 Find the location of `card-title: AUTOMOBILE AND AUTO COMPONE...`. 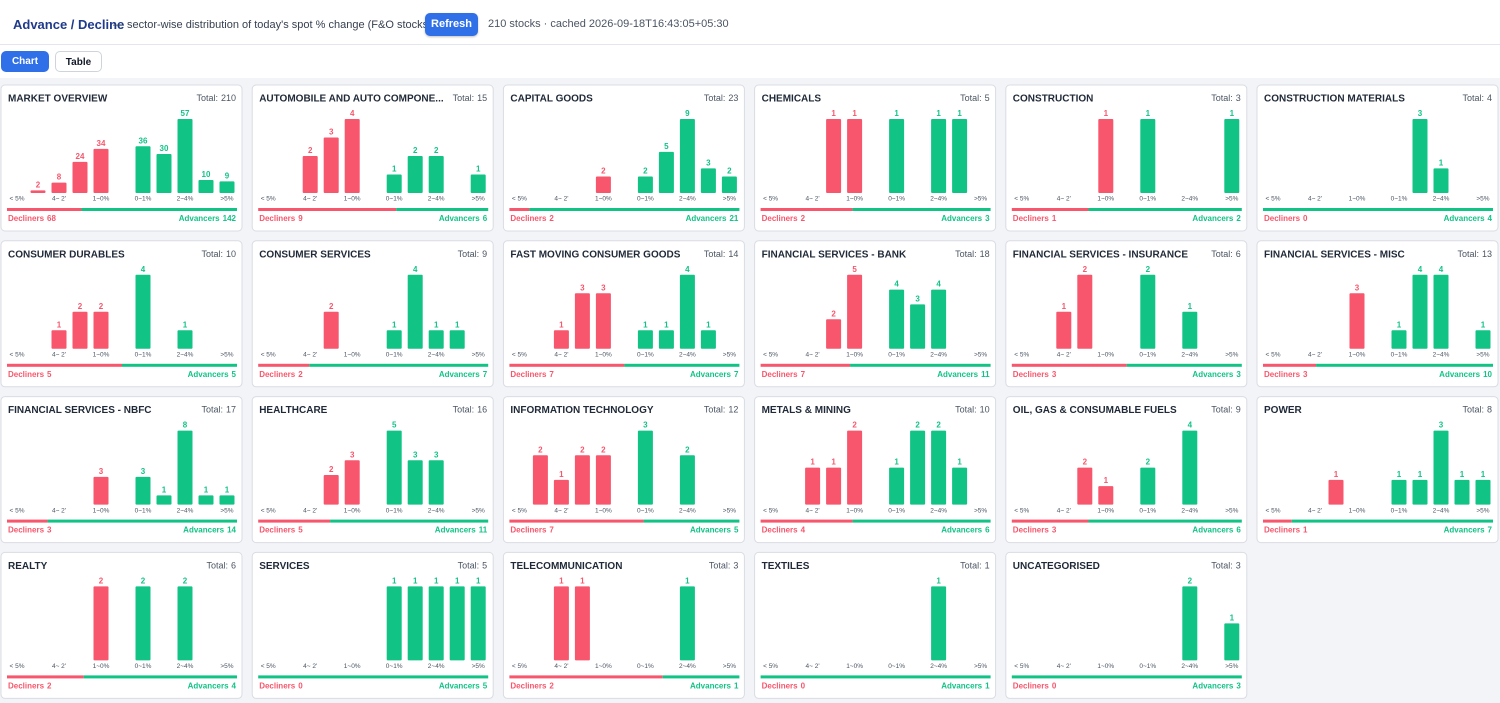

card-title: AUTOMOBILE AND AUTO COMPONE... is located at coordinates (351, 99).